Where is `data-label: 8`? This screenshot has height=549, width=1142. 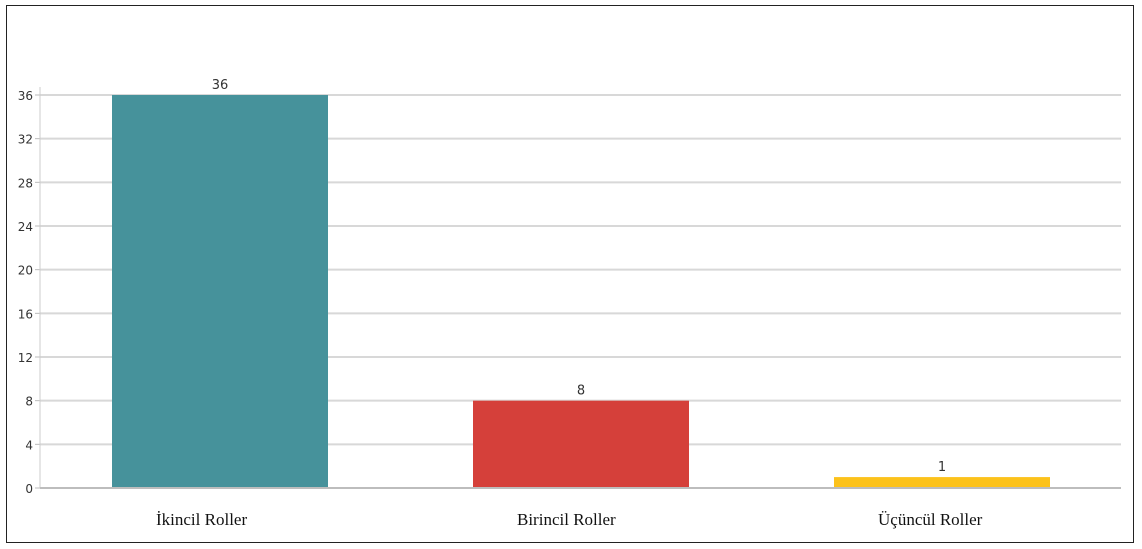
data-label: 8 is located at coordinates (581, 391).